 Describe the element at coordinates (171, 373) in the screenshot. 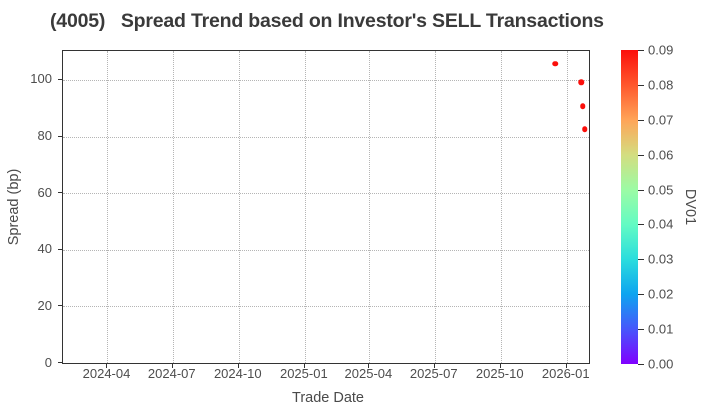

I see `x-tick-label: 2024-07` at that location.